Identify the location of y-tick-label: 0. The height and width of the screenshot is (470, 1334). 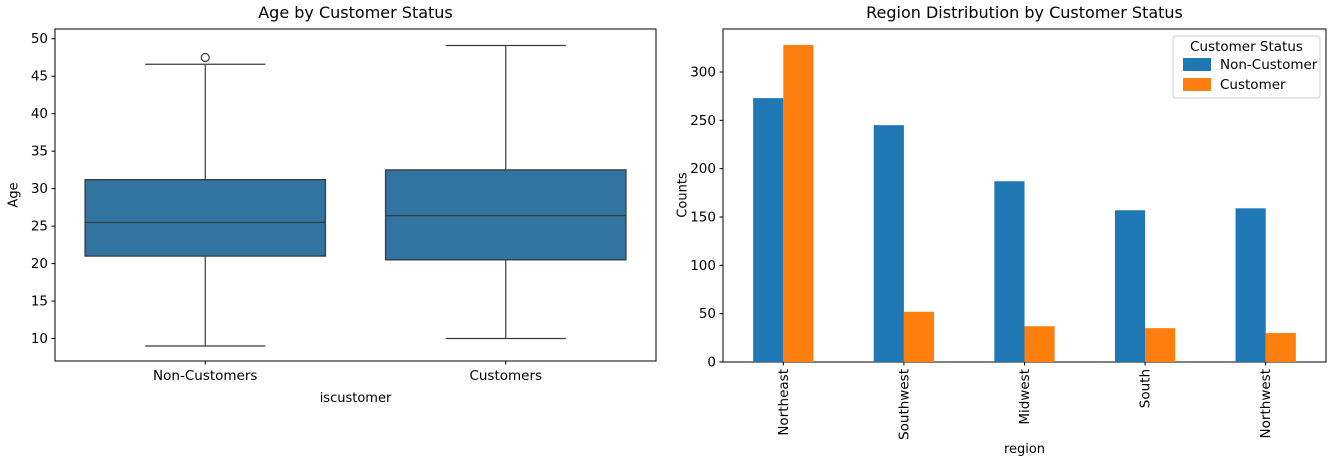
(711, 363).